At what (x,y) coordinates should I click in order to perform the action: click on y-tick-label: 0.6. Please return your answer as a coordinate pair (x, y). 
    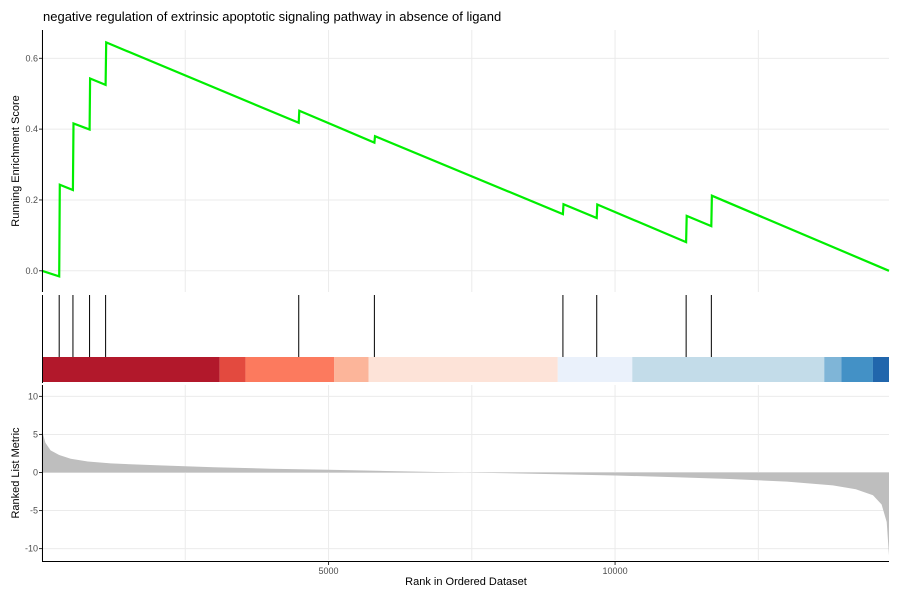
    Looking at the image, I should click on (31, 58).